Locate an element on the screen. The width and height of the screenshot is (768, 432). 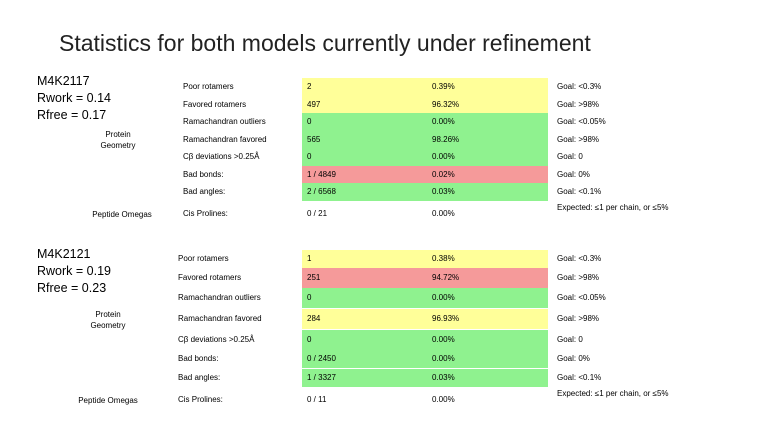
model-1-header: M4K2117 Rwork = 0.14 Rfree = 0.17 is located at coordinates (74, 98).